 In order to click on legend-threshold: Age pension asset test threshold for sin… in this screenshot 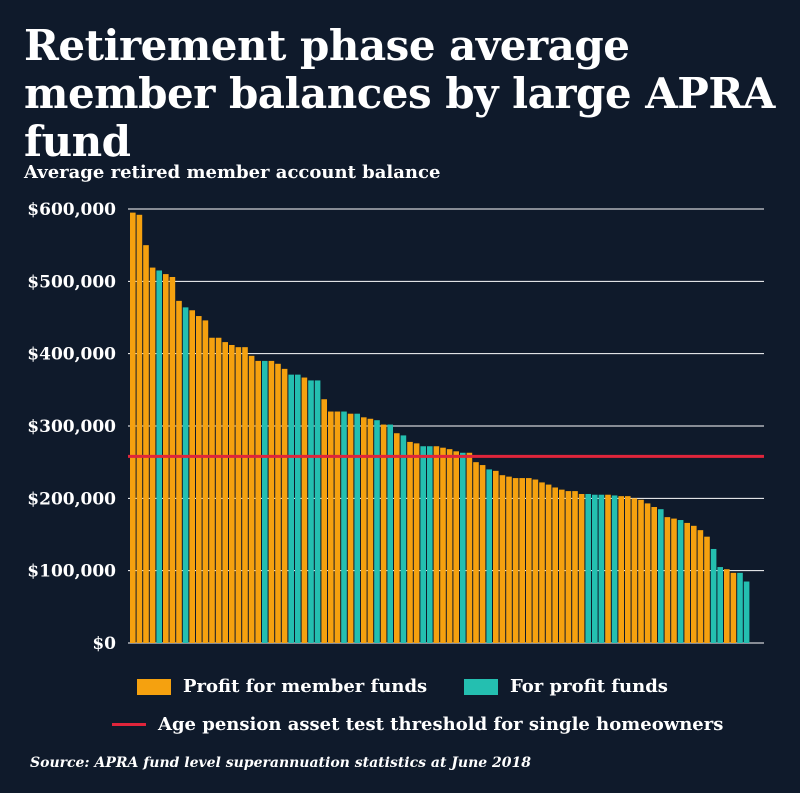, I will do `click(417, 724)`.